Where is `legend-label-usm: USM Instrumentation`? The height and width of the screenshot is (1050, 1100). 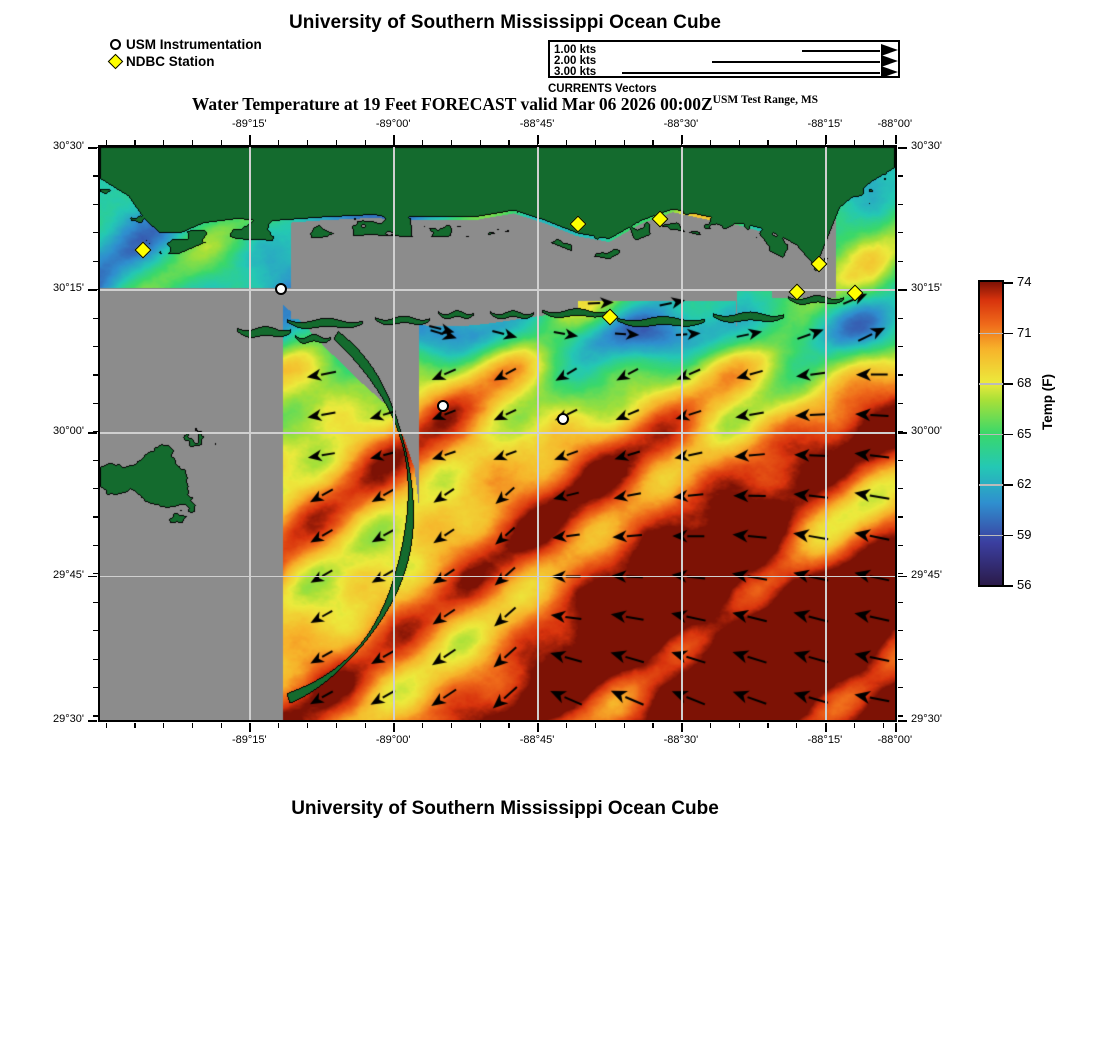
legend-label-usm: USM Instrumentation is located at coordinates (194, 44).